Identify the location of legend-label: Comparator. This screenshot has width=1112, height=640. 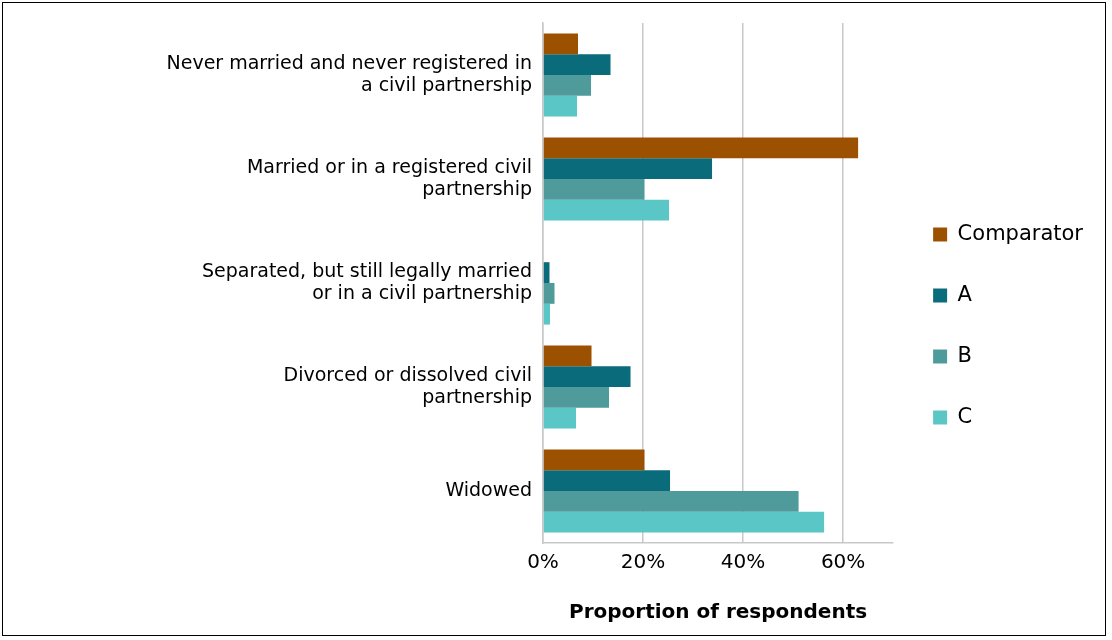
(1020, 232).